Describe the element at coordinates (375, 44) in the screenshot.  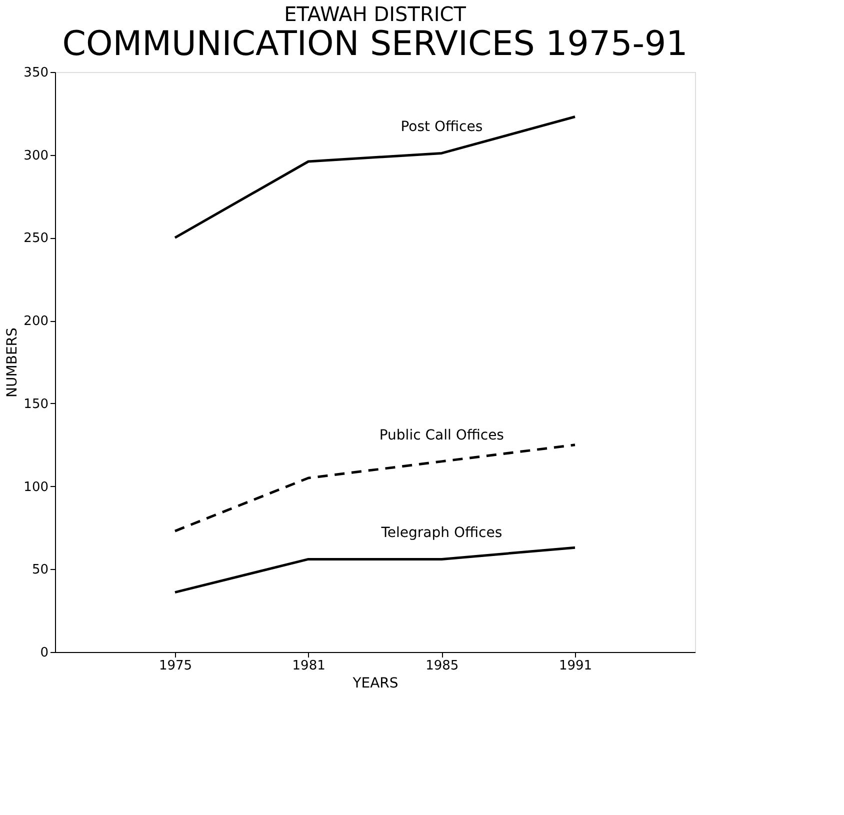
I see `chart-subtitle: COMMUNICATION SERVICES 1975-91` at that location.